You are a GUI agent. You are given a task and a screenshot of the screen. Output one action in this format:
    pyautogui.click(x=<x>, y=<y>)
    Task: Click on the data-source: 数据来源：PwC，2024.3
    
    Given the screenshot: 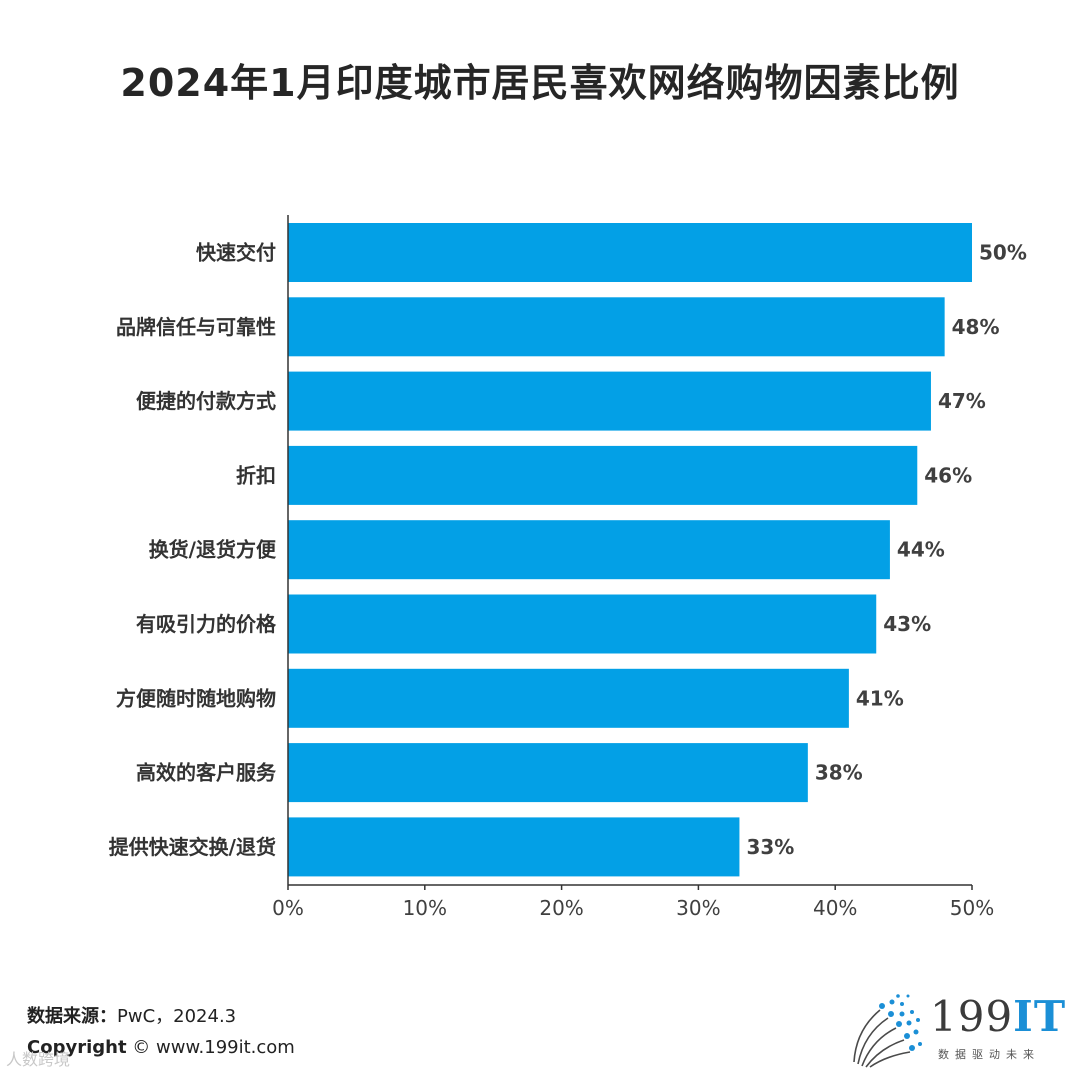 What is the action you would take?
    pyautogui.click(x=131, y=1015)
    